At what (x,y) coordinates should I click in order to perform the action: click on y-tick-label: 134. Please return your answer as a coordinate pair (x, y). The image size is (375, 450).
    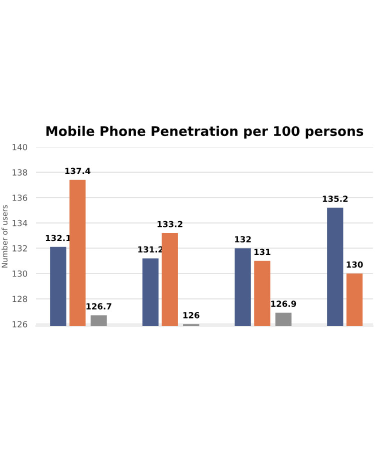
    Looking at the image, I should click on (20, 223).